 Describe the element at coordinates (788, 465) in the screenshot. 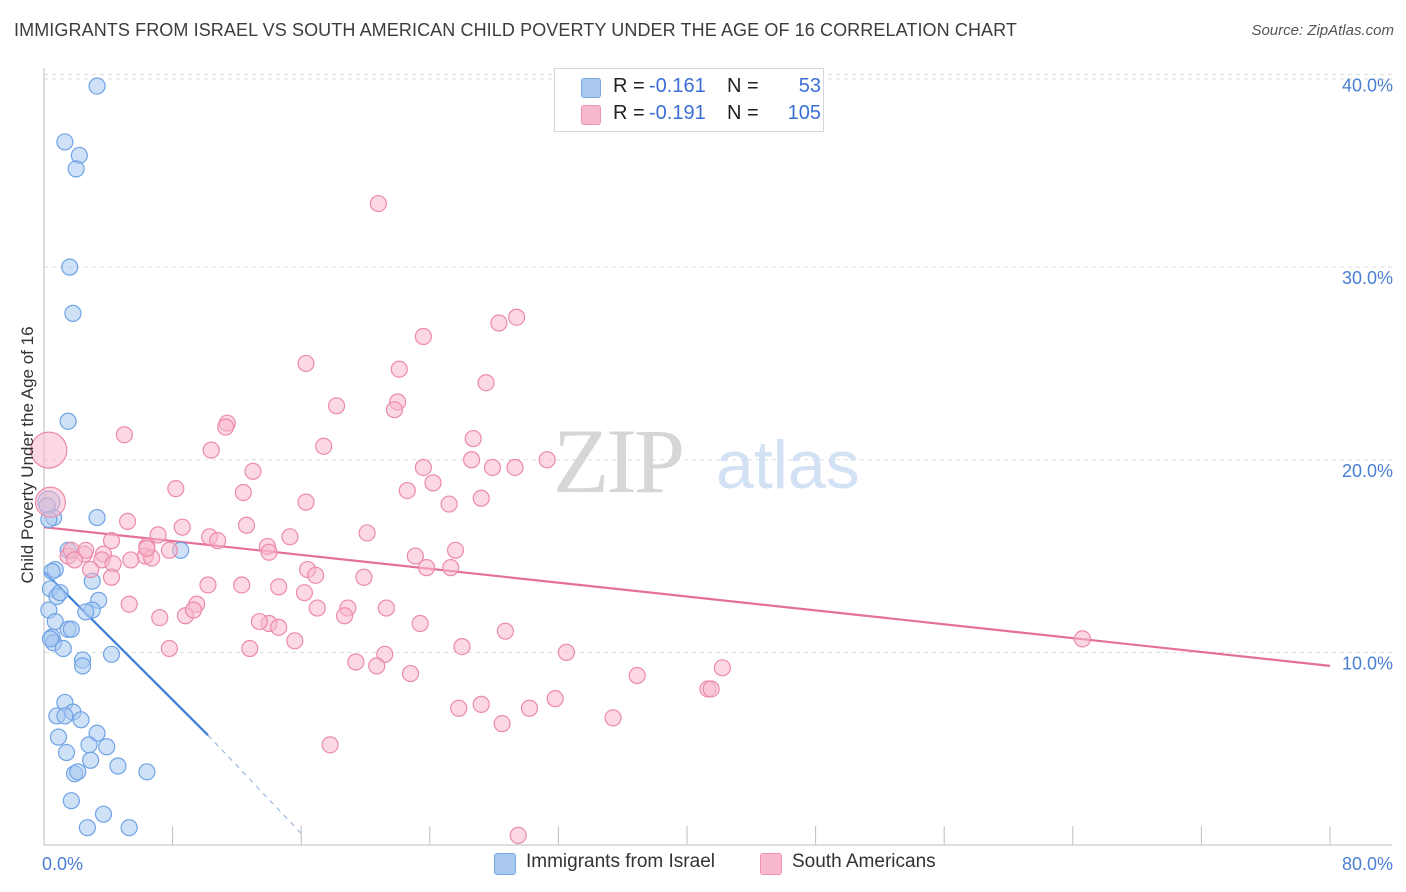

I see `watermark-atlas: atlas` at that location.